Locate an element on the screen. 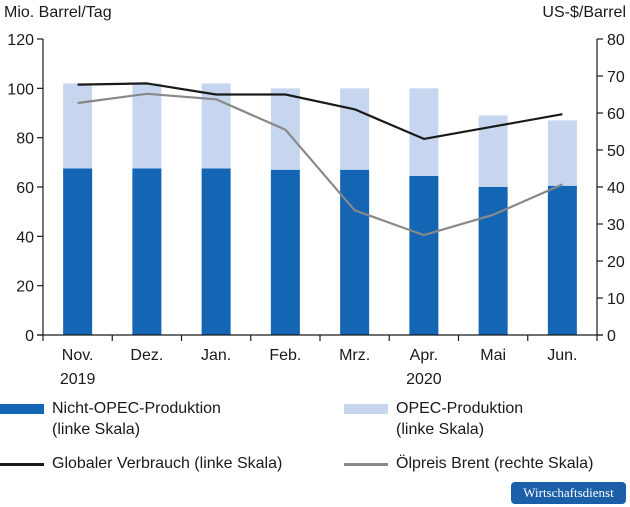 The height and width of the screenshot is (507, 630). left-tick-label: 120 is located at coordinates (20, 40).